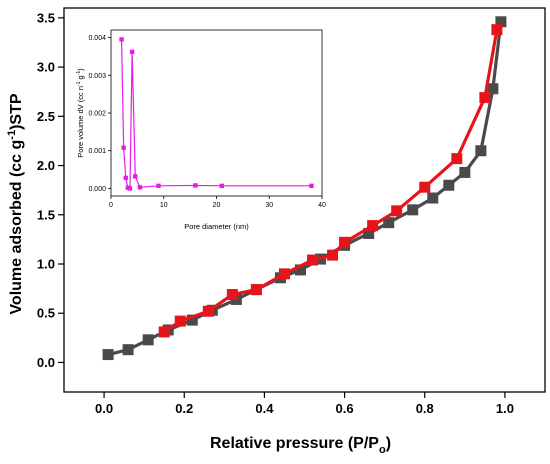 This screenshot has height=464, width=550. I want to click on x-axis-label-text: Relative pressure (P/P, so click(294, 443).